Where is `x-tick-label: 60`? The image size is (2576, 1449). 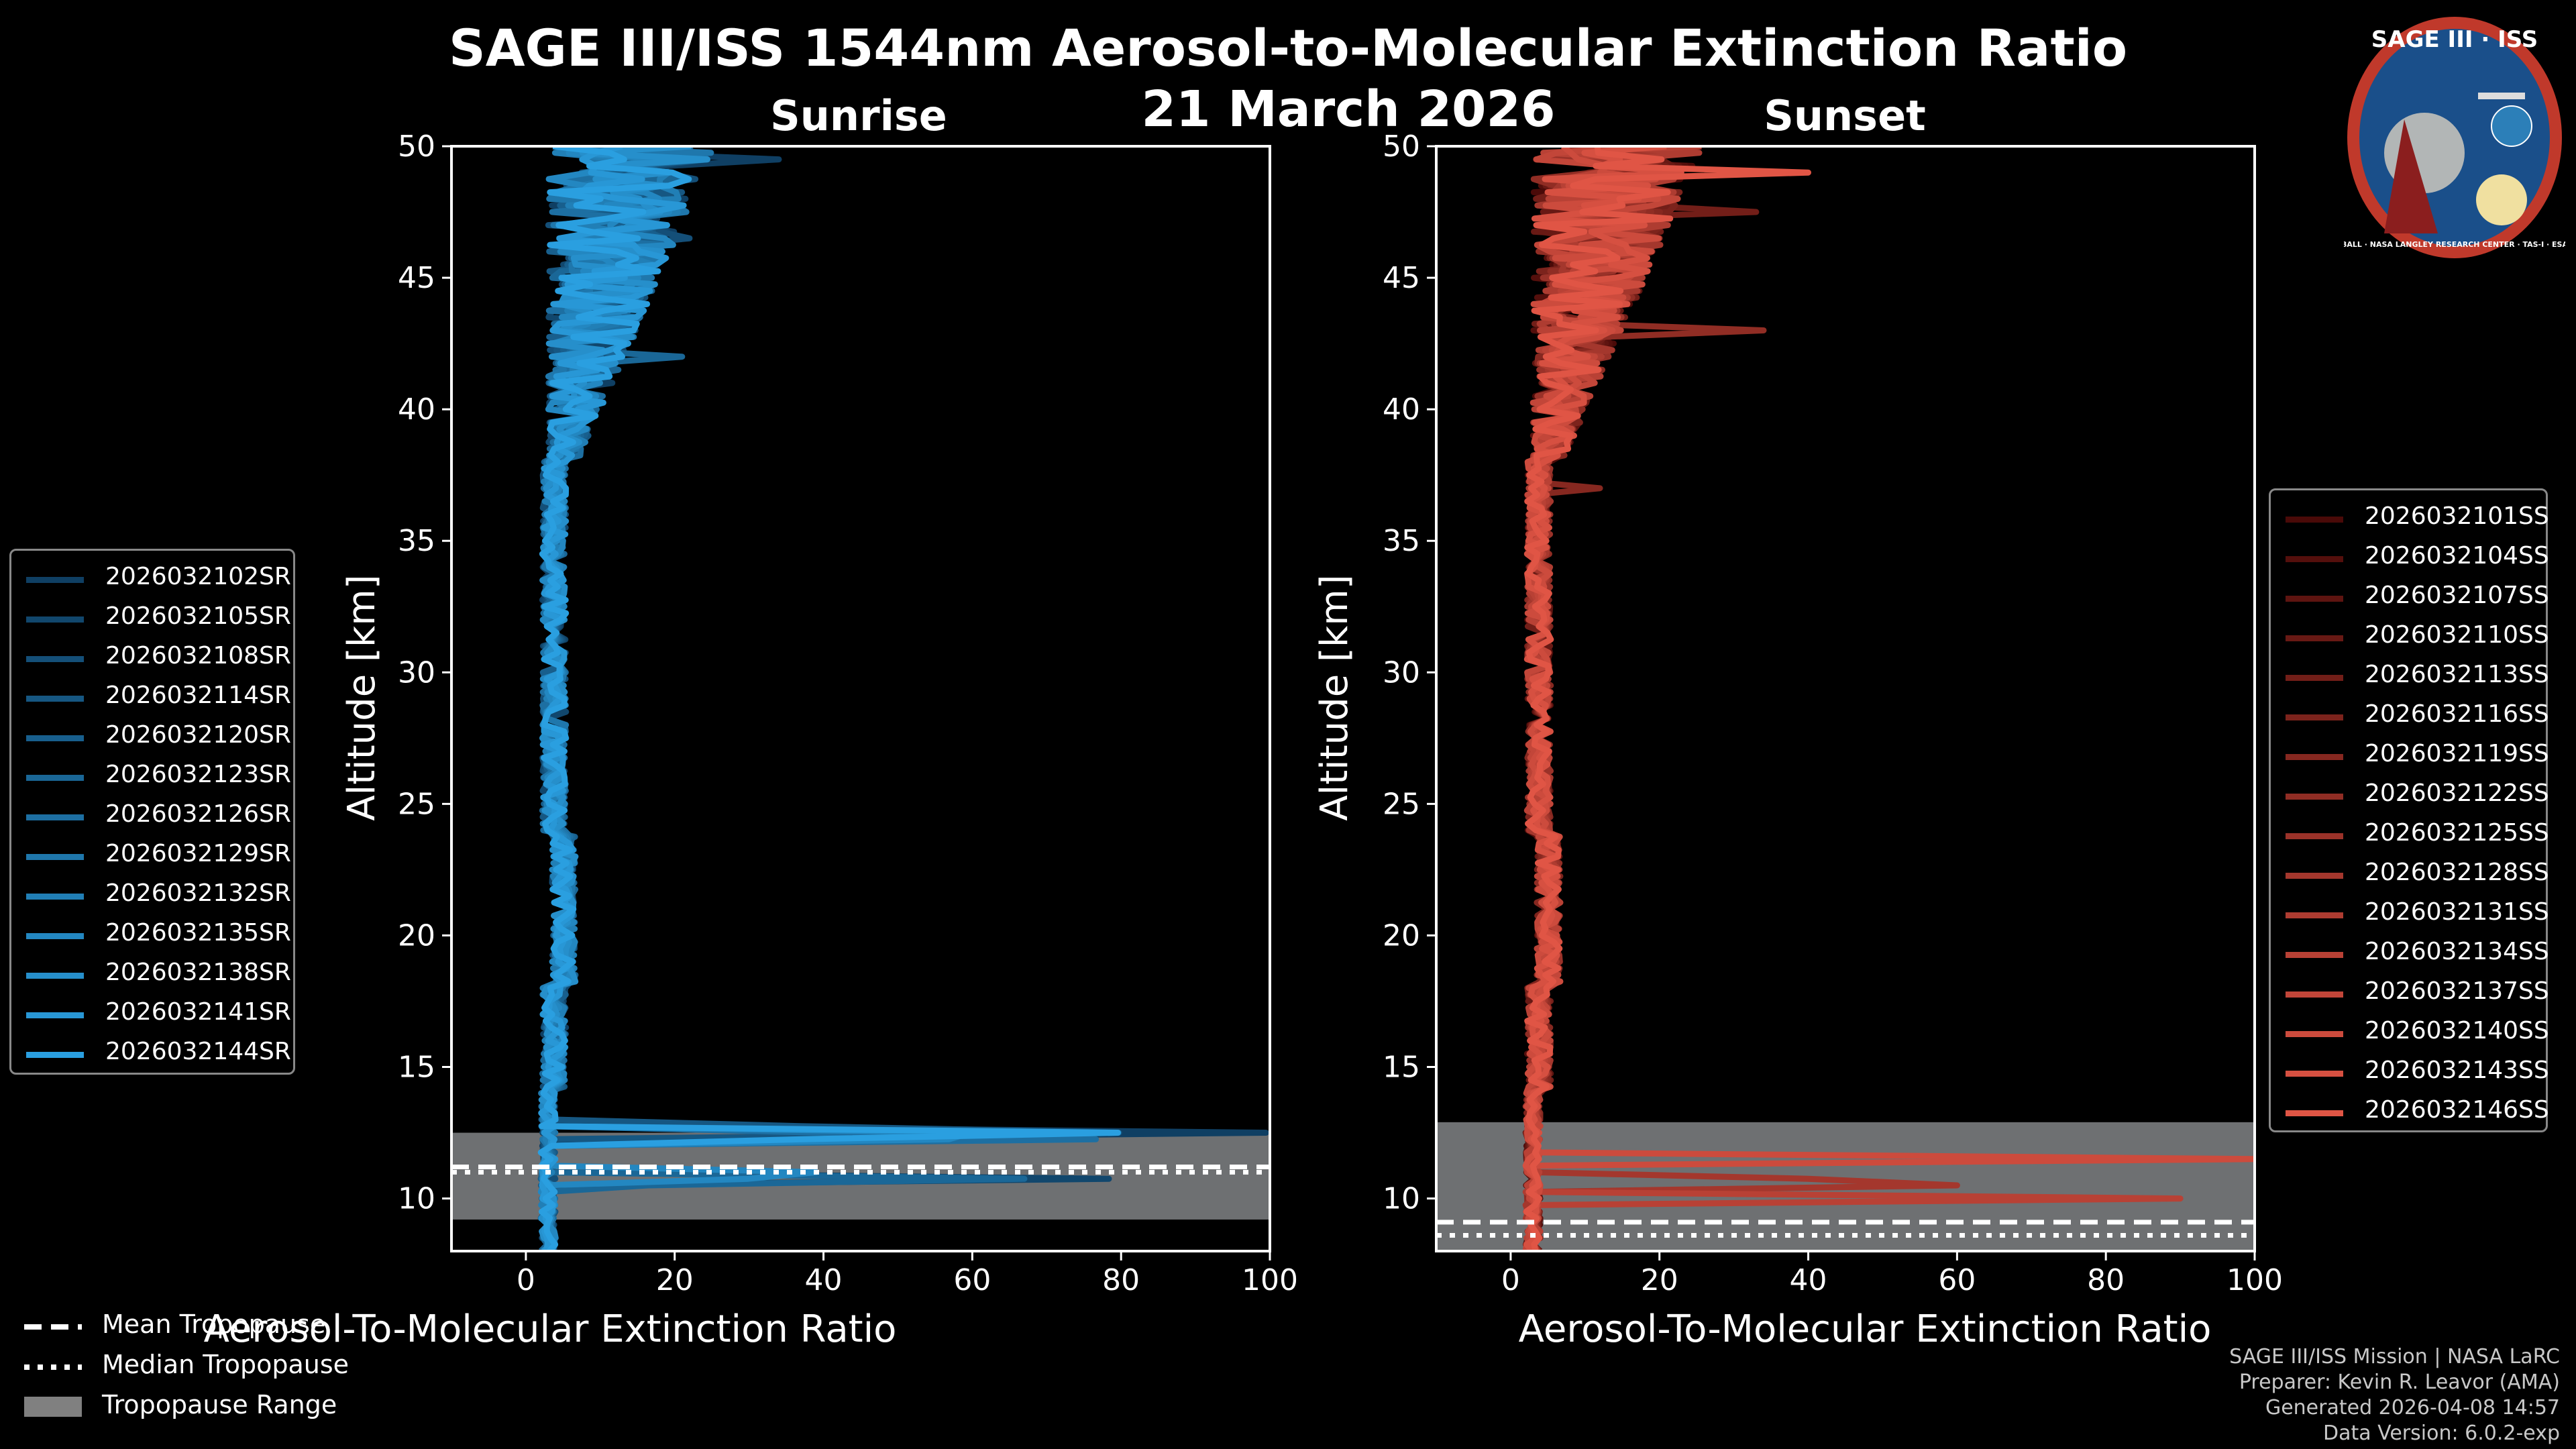
x-tick-label: 60 is located at coordinates (972, 1280).